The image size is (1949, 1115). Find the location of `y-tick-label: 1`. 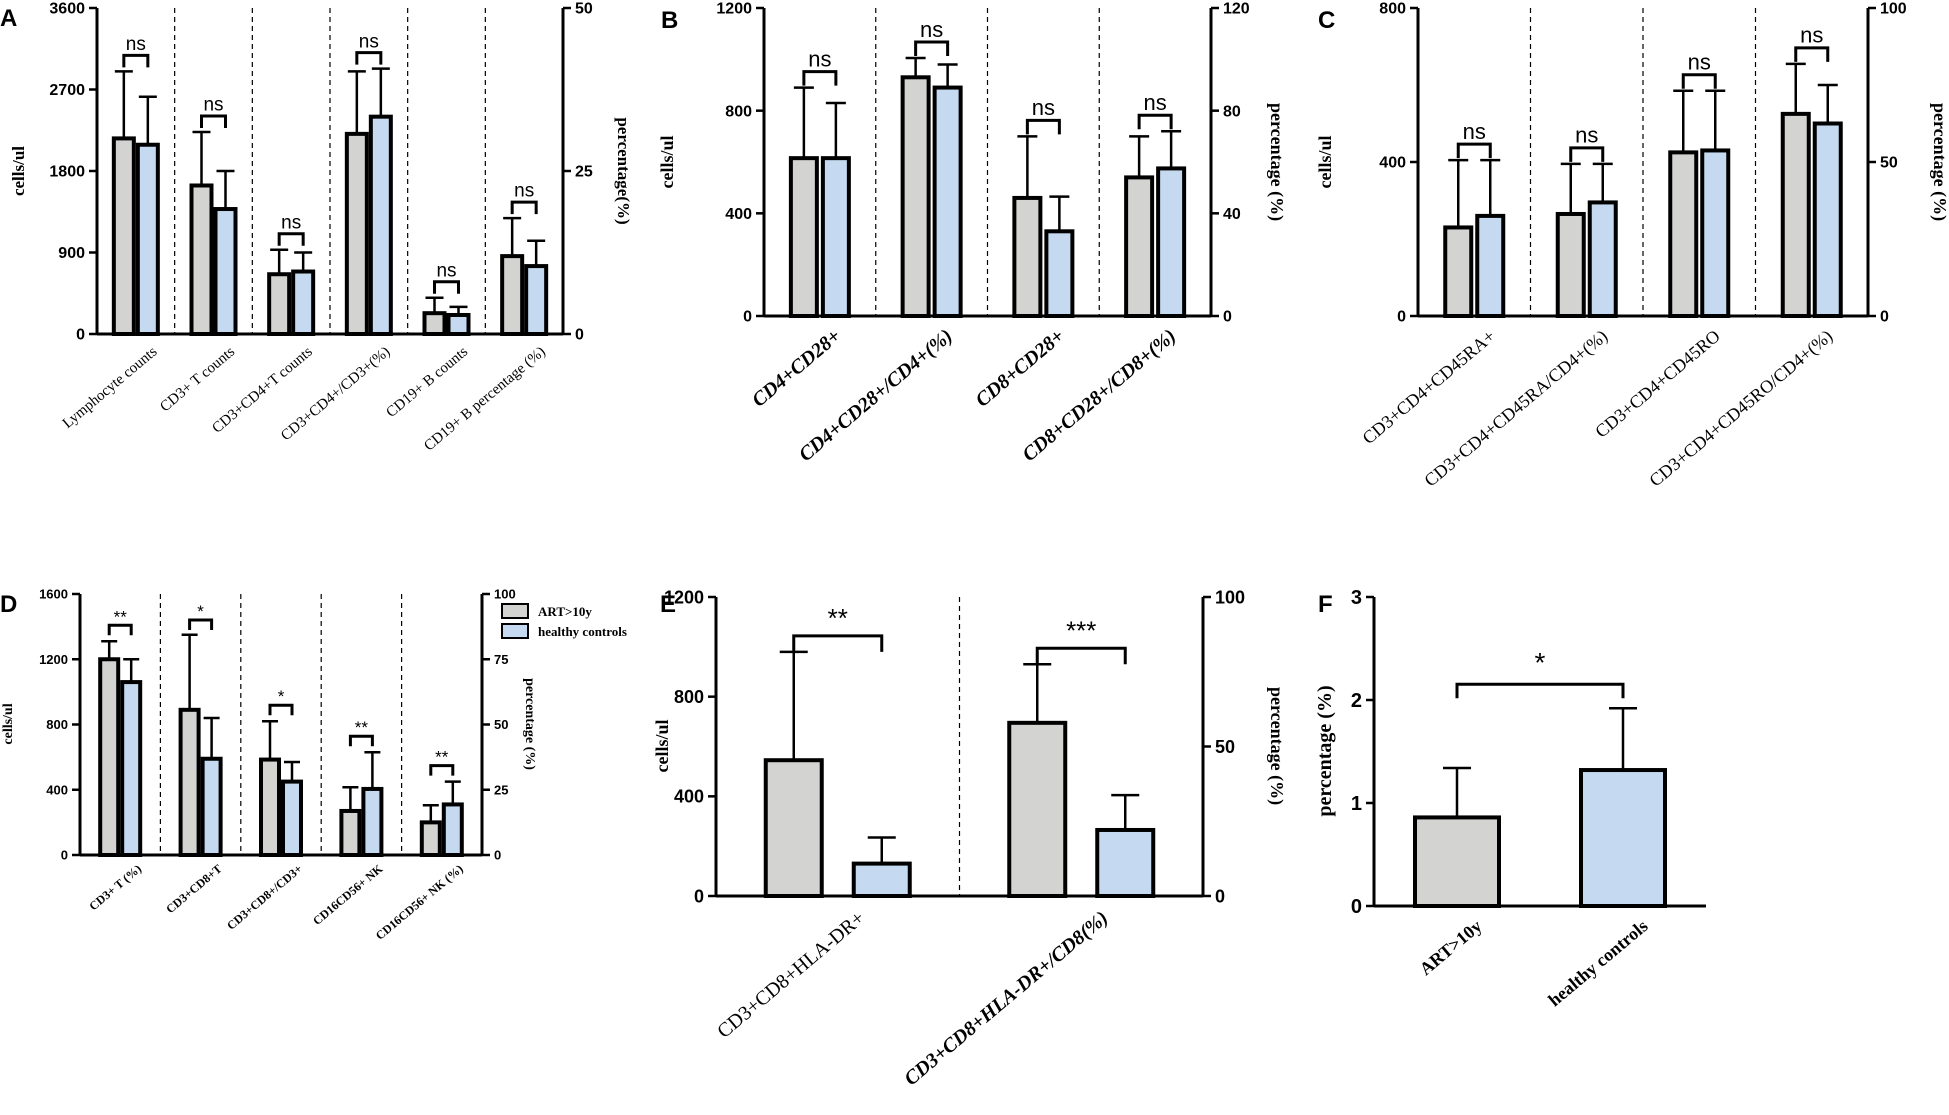

y-tick-label: 1 is located at coordinates (1356, 804).